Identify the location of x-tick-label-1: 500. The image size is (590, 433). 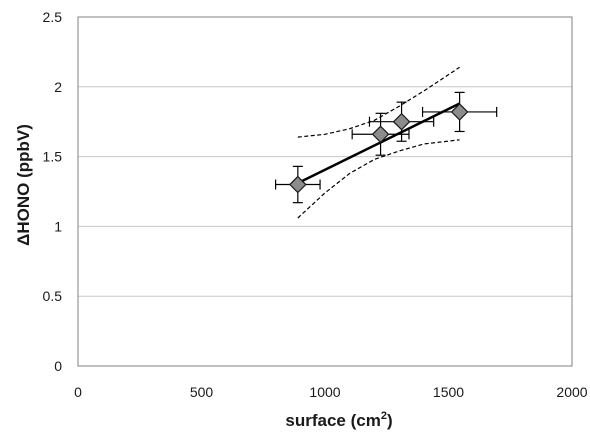
(202, 392).